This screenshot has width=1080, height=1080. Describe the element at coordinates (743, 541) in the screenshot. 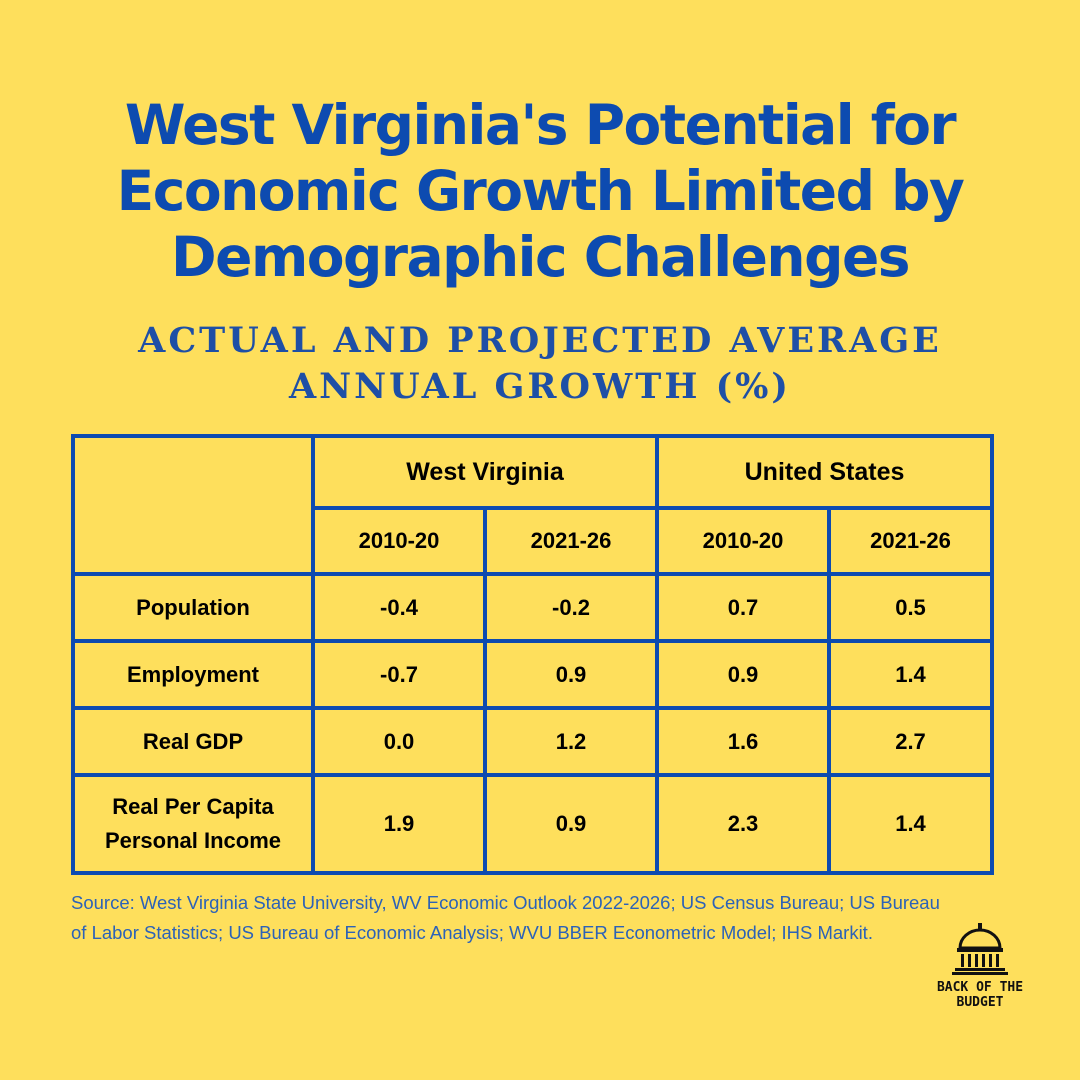

I see `period-header-us-2010-20: 2010-20` at that location.